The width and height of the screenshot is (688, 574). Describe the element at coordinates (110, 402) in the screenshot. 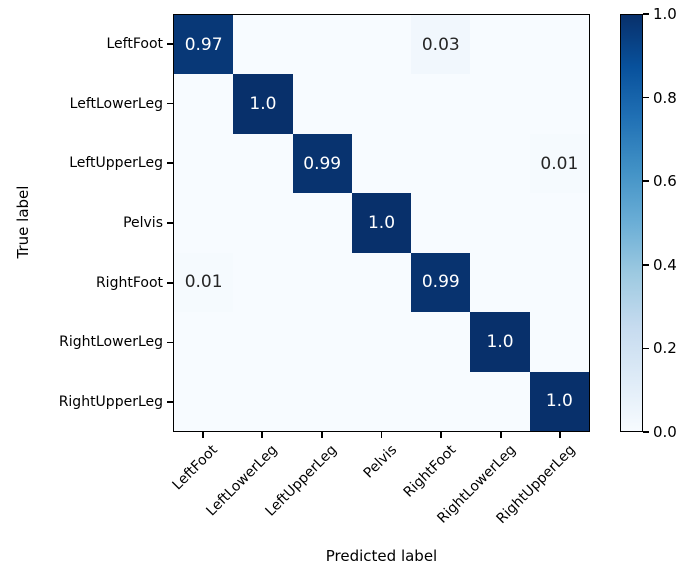

I see `y-tick-label: RightUpperLeg` at that location.